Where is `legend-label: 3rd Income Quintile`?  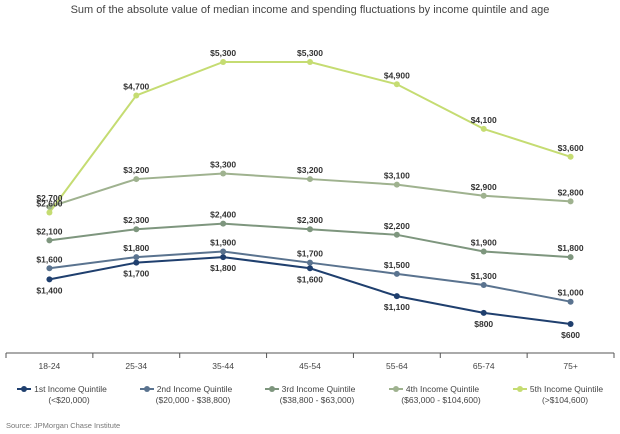 legend-label: 3rd Income Quintile is located at coordinates (318, 389).